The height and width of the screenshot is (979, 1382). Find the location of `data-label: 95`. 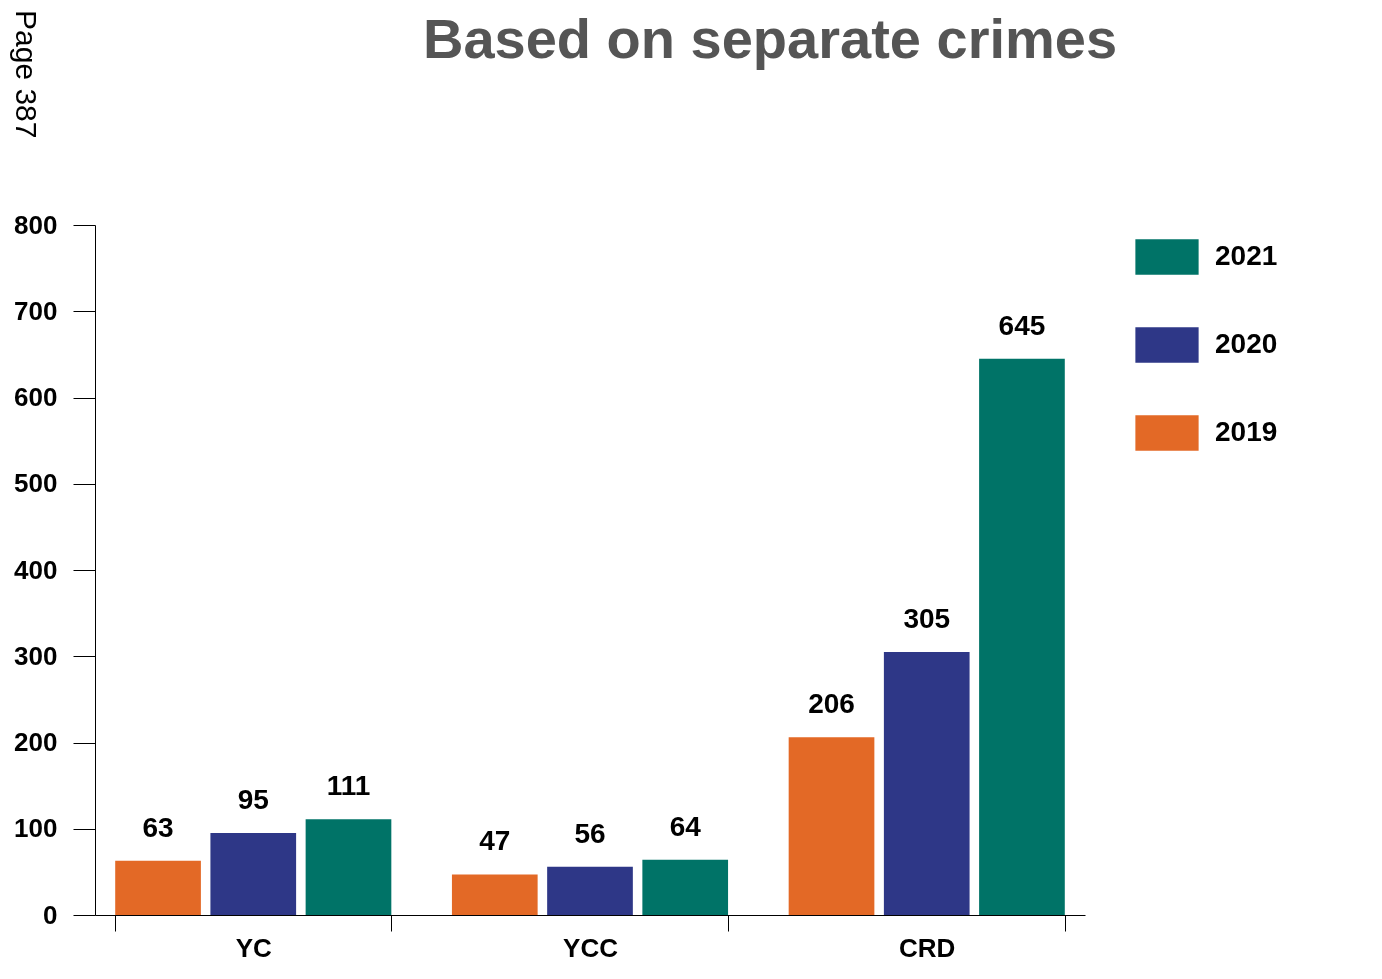

data-label: 95 is located at coordinates (253, 800).